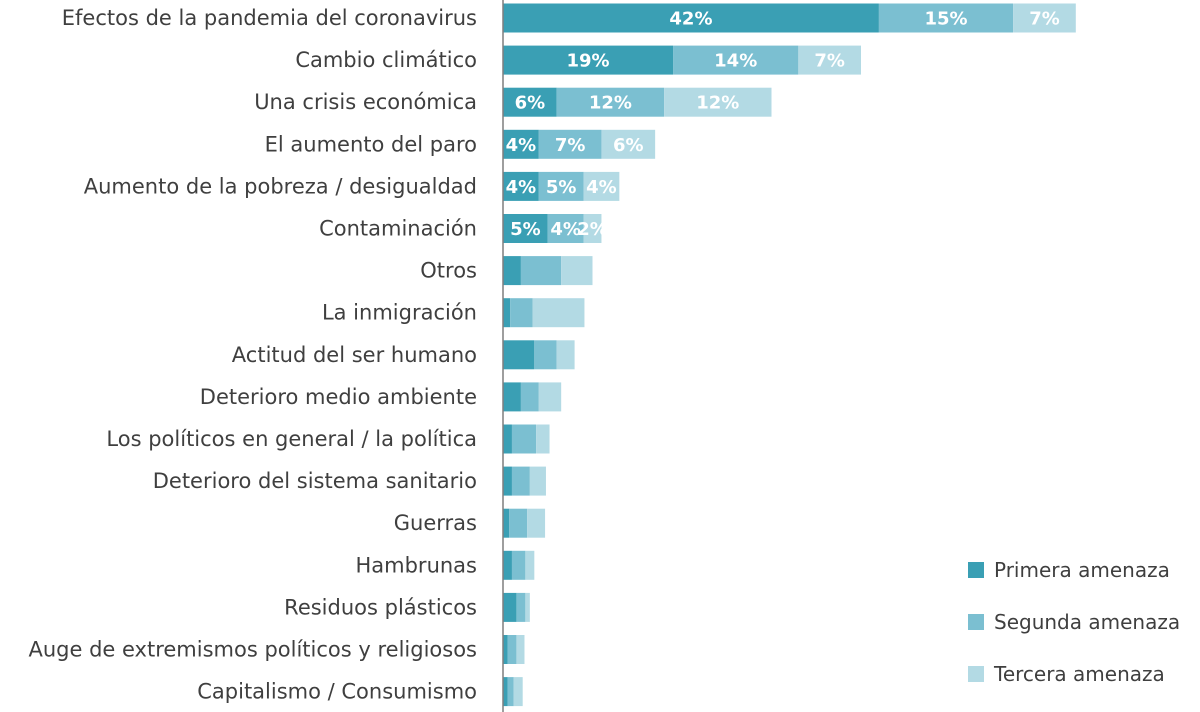 The height and width of the screenshot is (712, 1200). What do you see at coordinates (1079, 674) in the screenshot?
I see `legend-label: Tercera amenaza` at bounding box center [1079, 674].